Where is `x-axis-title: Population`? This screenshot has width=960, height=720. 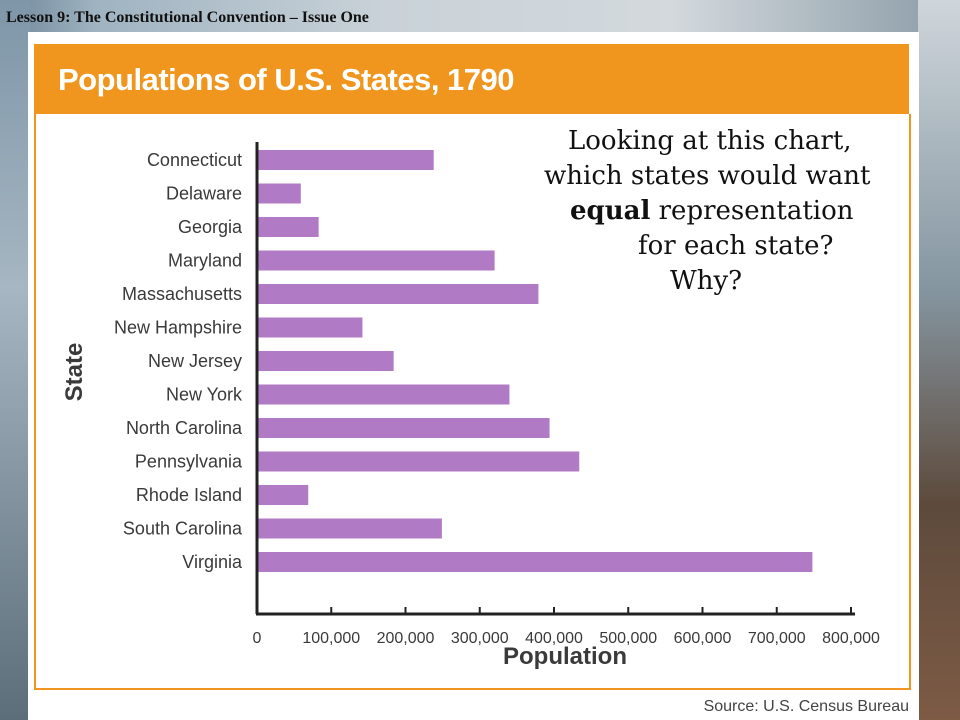
x-axis-title: Population is located at coordinates (565, 656).